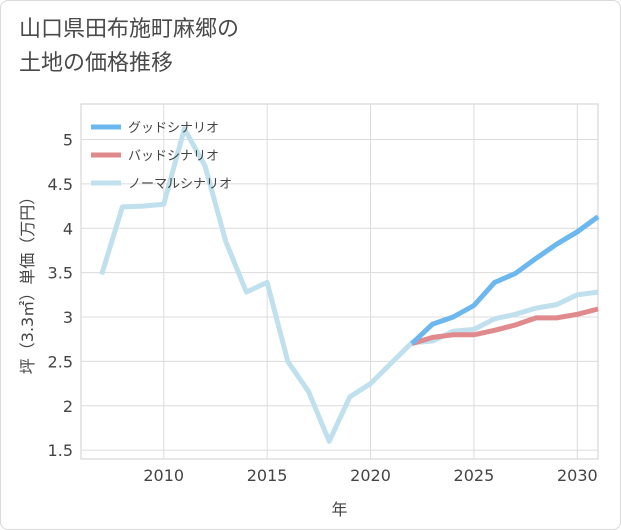  I want to click on legend-label: グッドシナリオ, so click(173, 128).